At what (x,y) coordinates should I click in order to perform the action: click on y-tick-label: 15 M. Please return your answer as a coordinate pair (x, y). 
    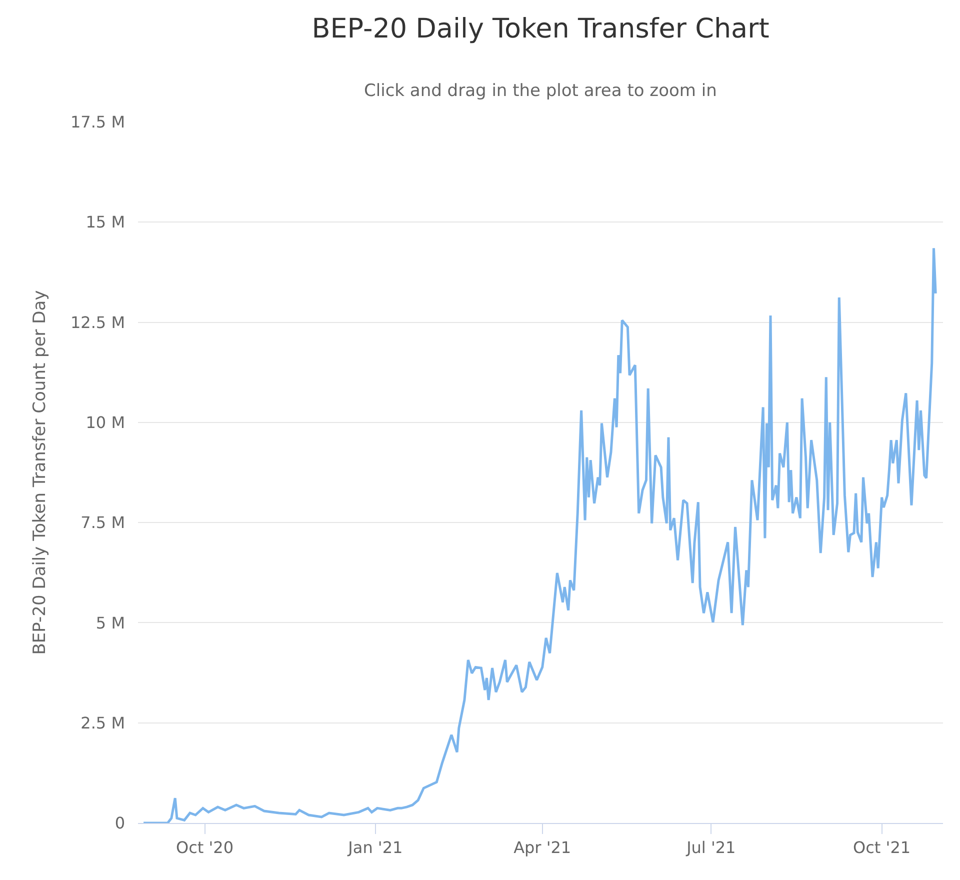
    Looking at the image, I should click on (105, 222).